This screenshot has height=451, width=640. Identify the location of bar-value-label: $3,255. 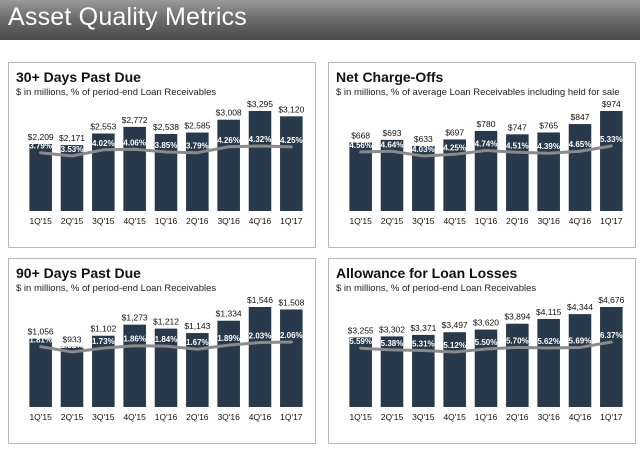
(361, 330).